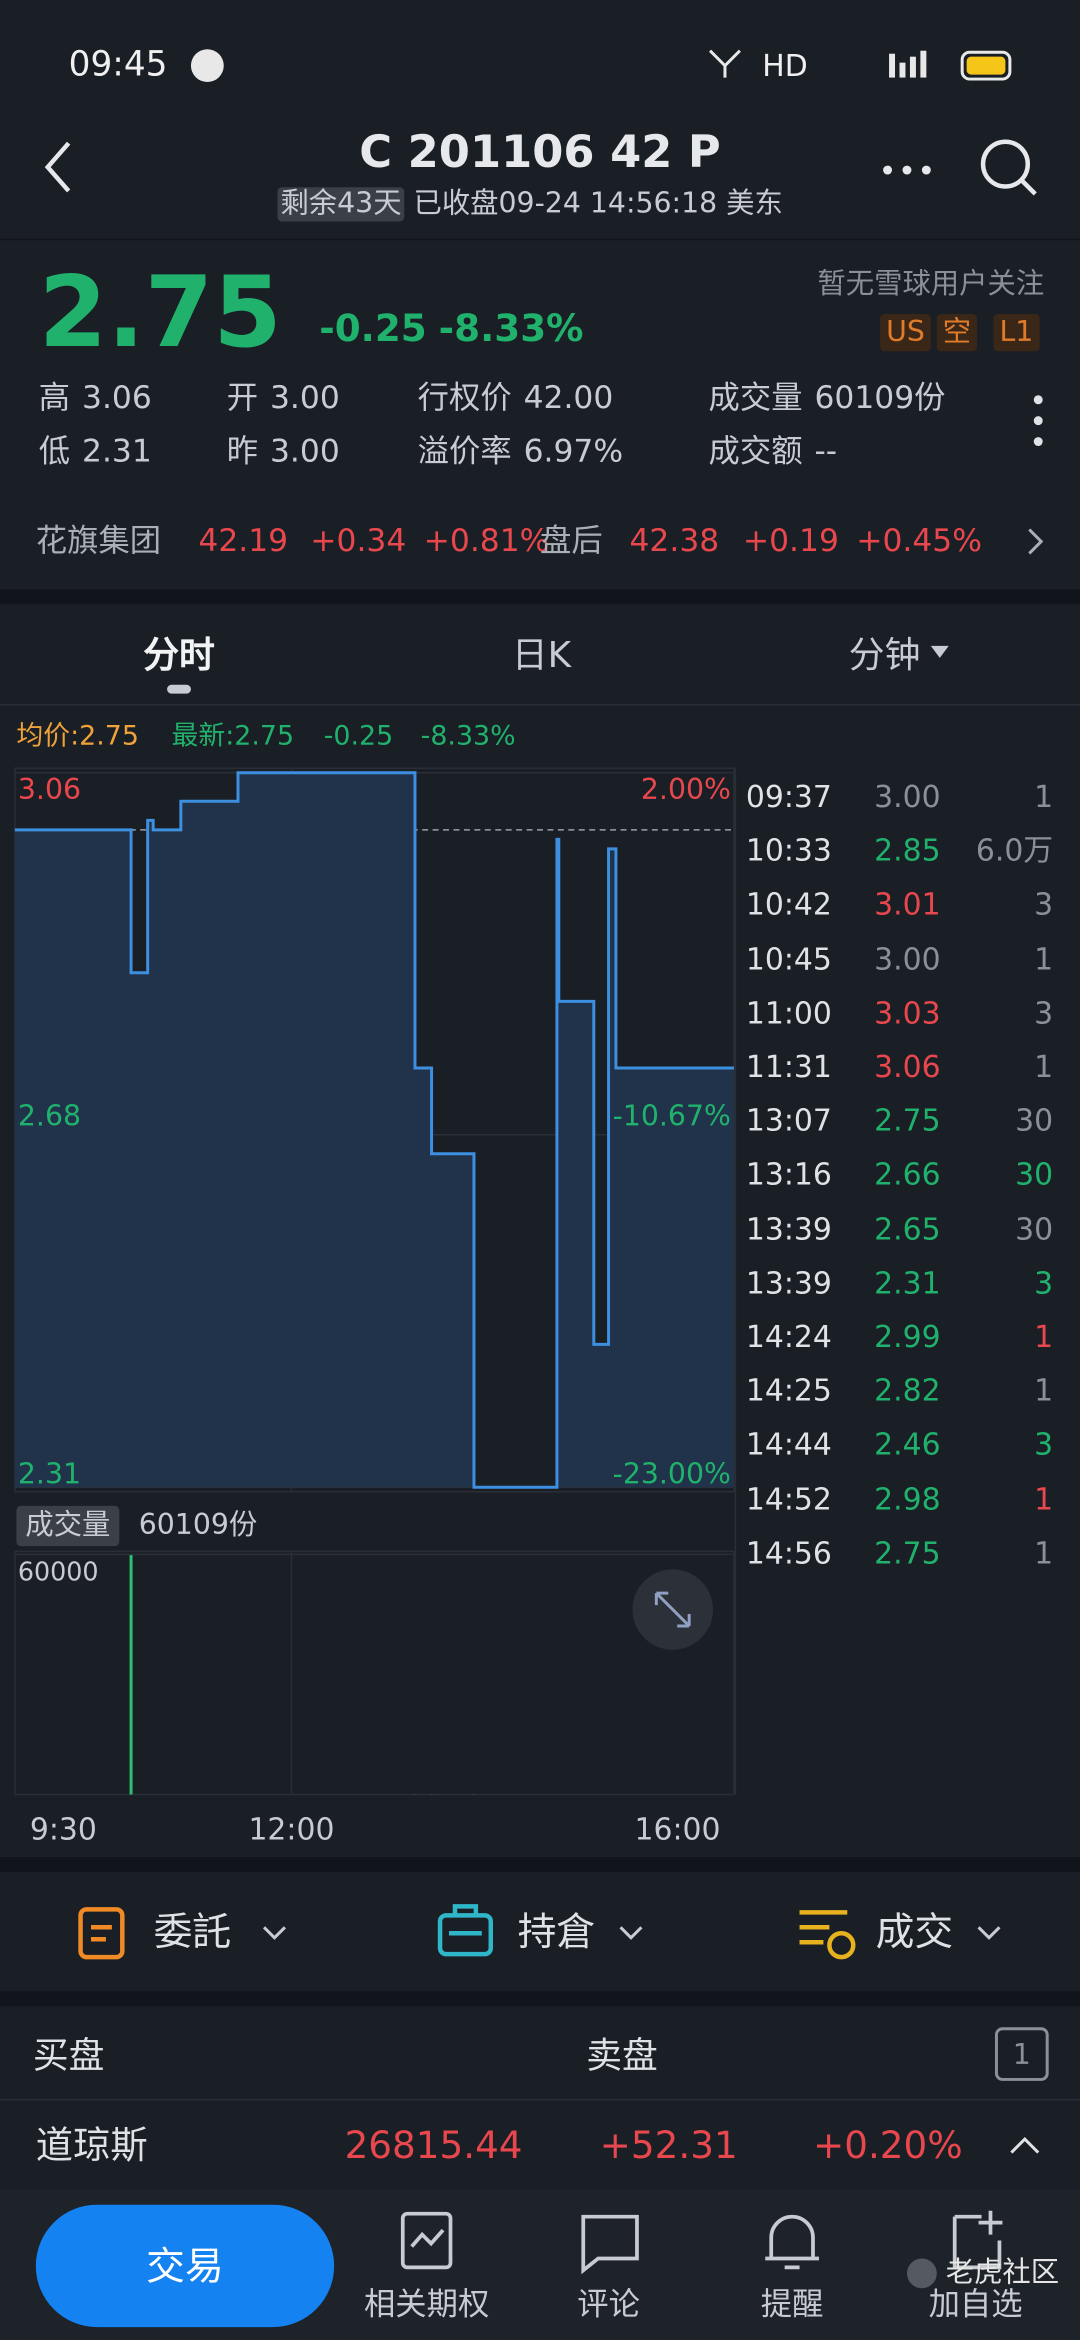 The height and width of the screenshot is (2340, 1080). What do you see at coordinates (426, 2240) in the screenshot?
I see `options-icon` at bounding box center [426, 2240].